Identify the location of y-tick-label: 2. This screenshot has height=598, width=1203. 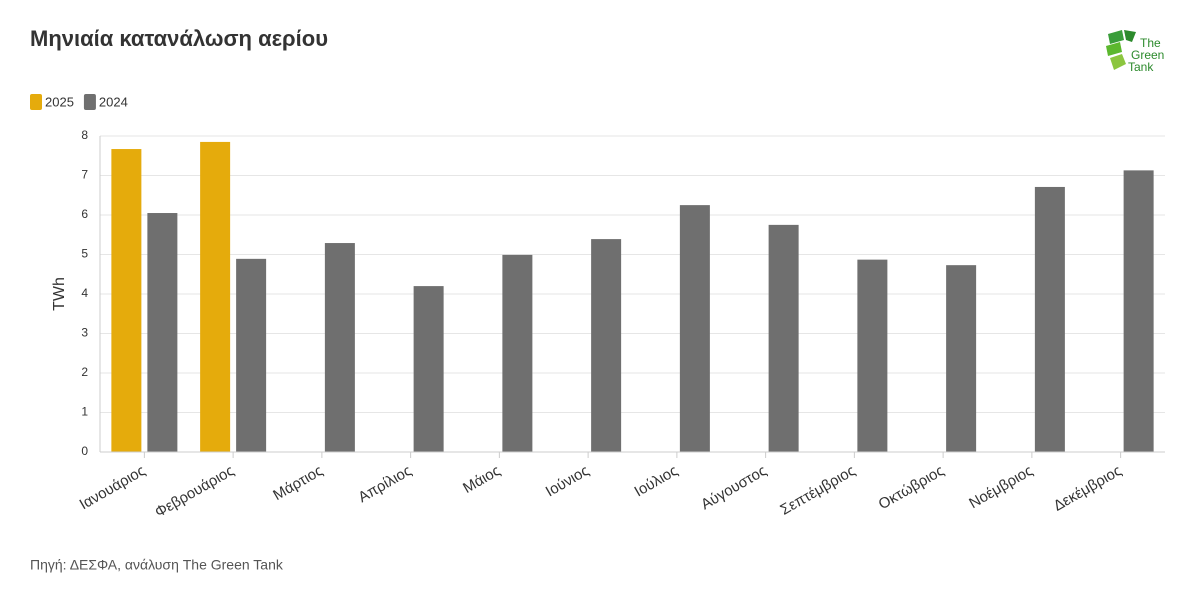
(84, 372).